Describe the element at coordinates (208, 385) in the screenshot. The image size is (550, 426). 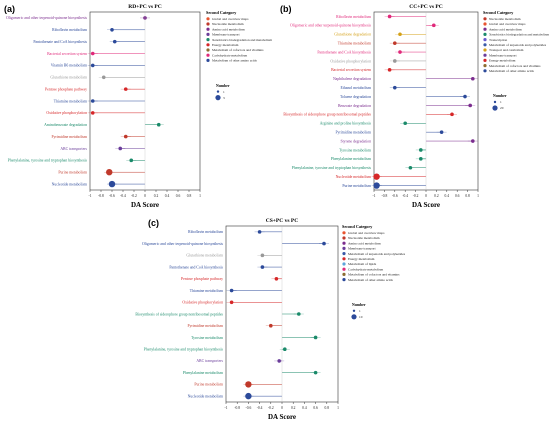
I see `category-label-purine-metabolism: Purine metabolism` at that location.